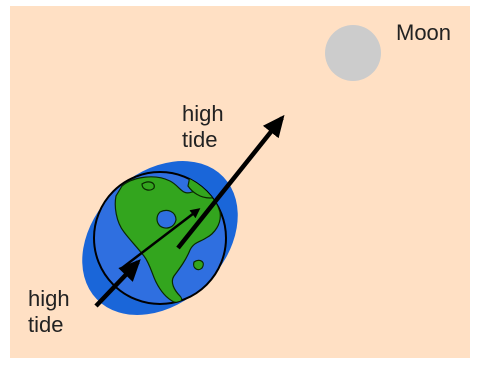 The width and height of the screenshot is (478, 366). Describe the element at coordinates (424, 32) in the screenshot. I see `moon-label: Moon` at that location.